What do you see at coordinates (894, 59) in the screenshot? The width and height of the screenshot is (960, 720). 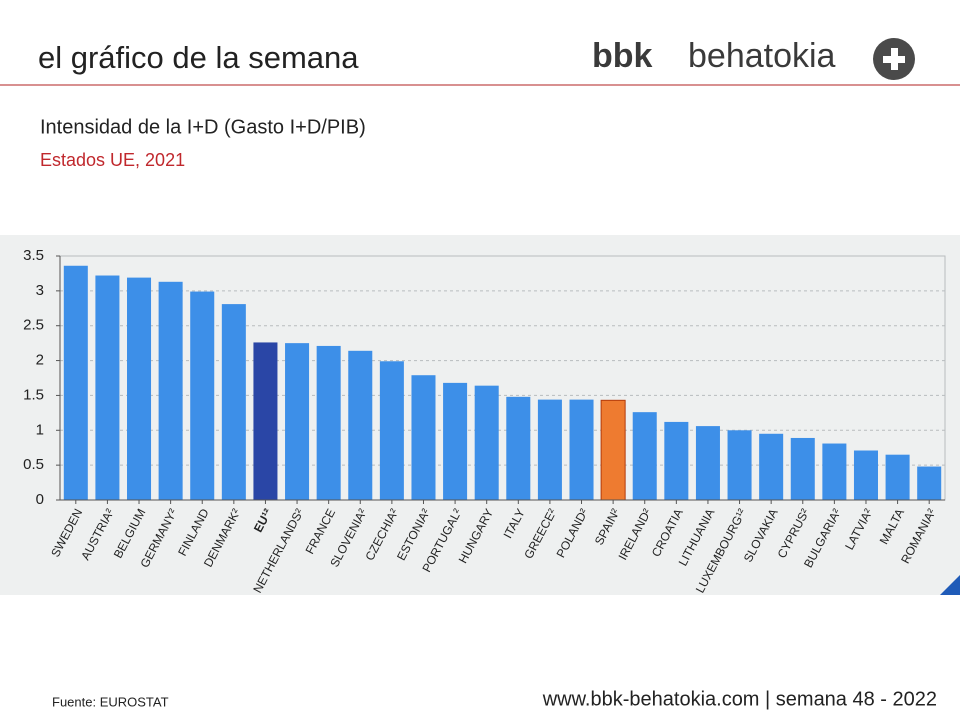 I see `logo-icon` at bounding box center [894, 59].